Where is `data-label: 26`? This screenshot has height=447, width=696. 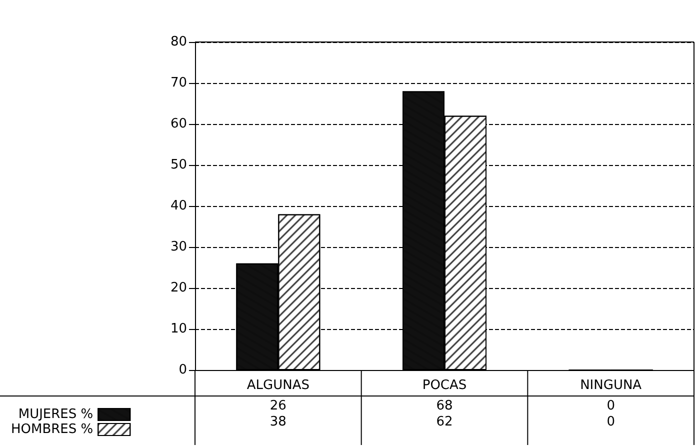 data-label: 26 is located at coordinates (278, 406).